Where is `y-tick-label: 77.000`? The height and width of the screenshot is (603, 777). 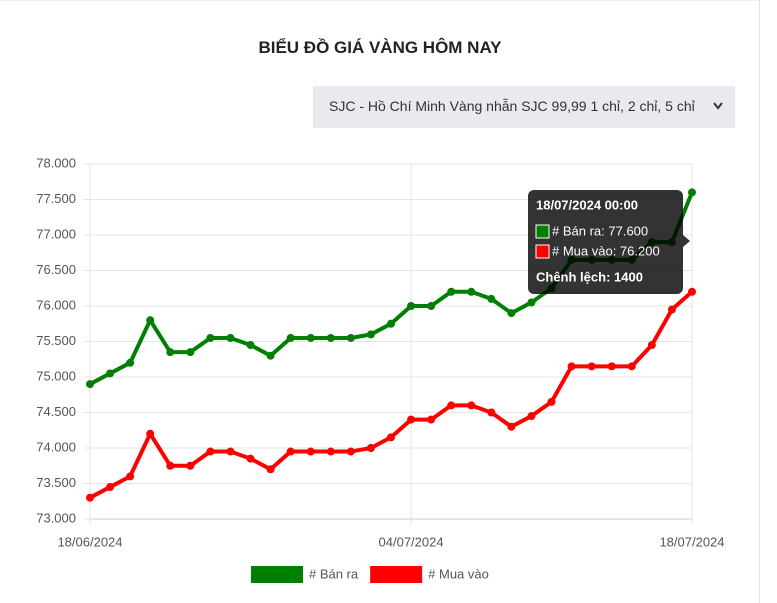 y-tick-label: 77.000 is located at coordinates (56, 233).